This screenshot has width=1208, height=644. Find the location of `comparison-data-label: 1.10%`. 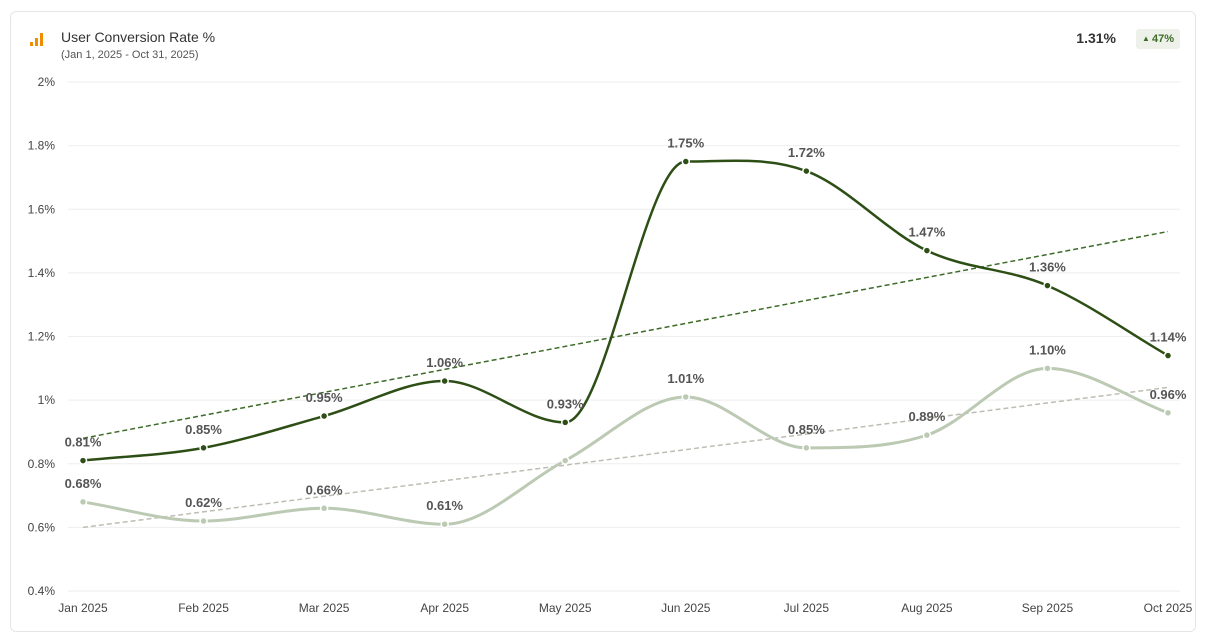

comparison-data-label: 1.10% is located at coordinates (1047, 349).